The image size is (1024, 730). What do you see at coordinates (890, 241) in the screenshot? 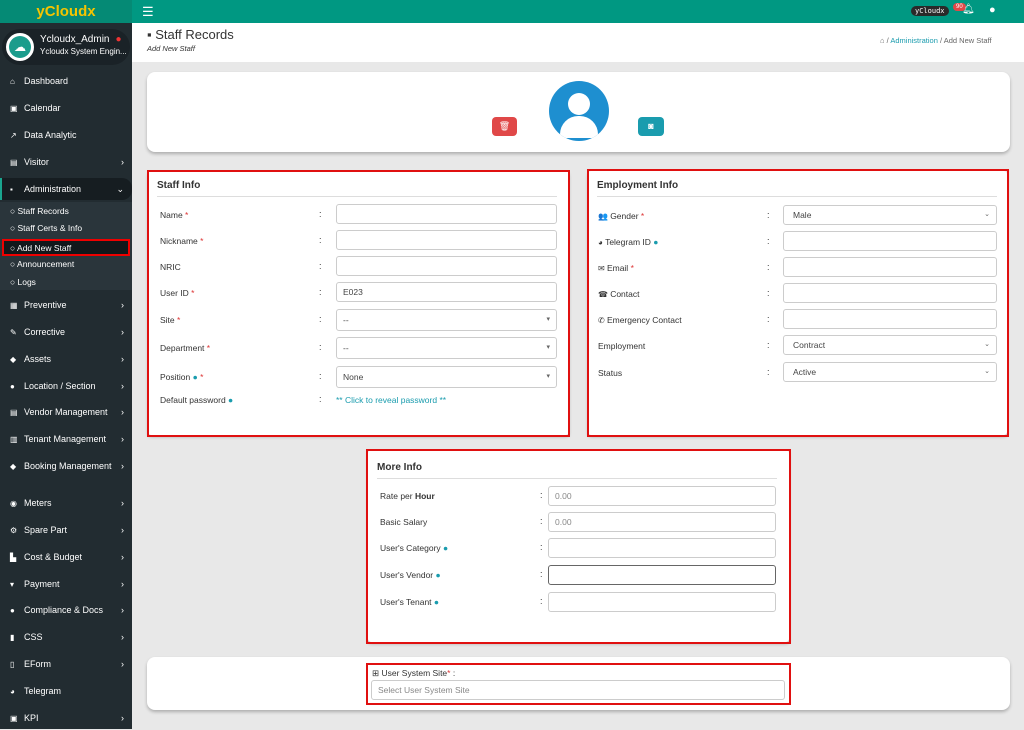
I see `telegram-id-input` at bounding box center [890, 241].